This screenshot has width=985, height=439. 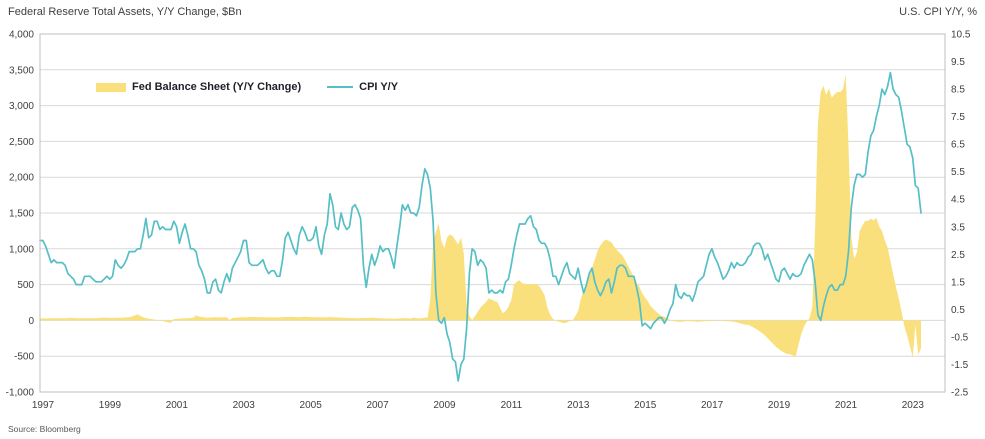 What do you see at coordinates (961, 35) in the screenshot?
I see `y-axis-tick-right: 10.5` at bounding box center [961, 35].